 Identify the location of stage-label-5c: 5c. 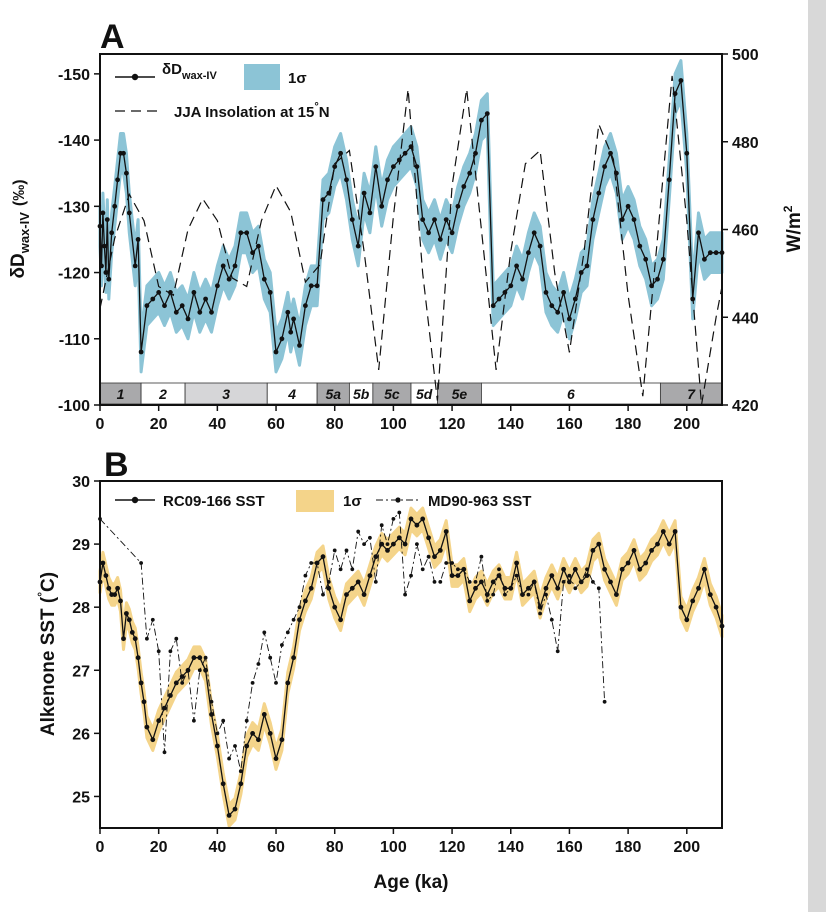
(392, 394).